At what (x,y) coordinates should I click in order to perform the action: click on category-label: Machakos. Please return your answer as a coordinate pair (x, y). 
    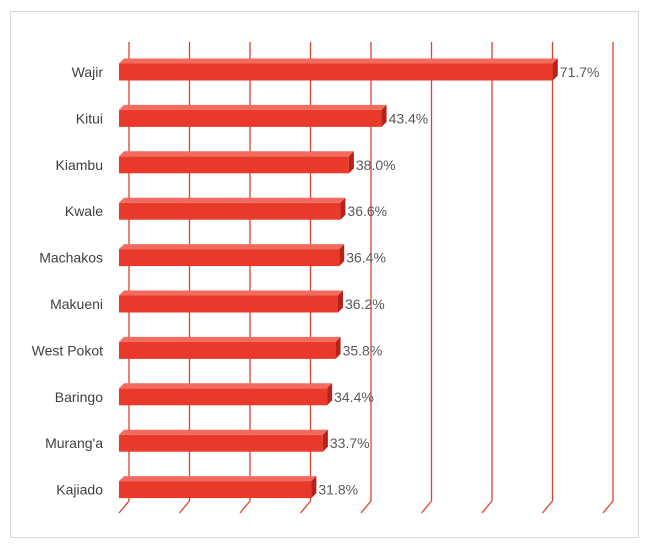
    Looking at the image, I should click on (71, 258).